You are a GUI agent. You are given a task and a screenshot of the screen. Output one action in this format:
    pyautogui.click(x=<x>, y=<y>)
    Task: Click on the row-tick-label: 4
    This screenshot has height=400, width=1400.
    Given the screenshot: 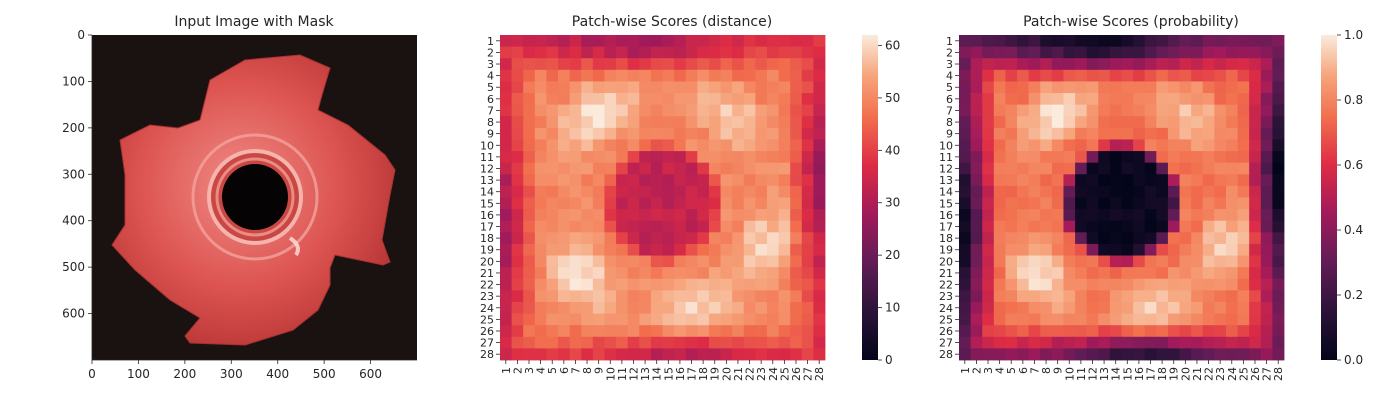 What is the action you would take?
    pyautogui.click(x=490, y=76)
    